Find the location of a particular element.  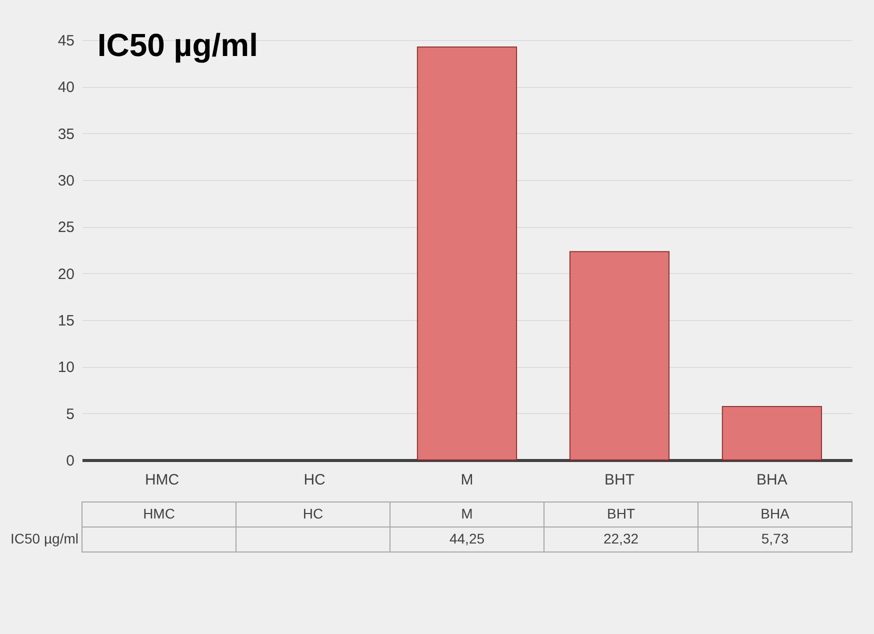

x-tick-label: M is located at coordinates (467, 480).